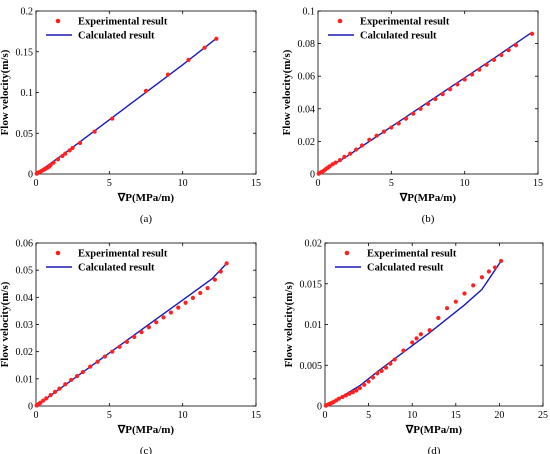 Image resolution: width=550 pixels, height=454 pixels. What do you see at coordinates (123, 254) in the screenshot?
I see `legend-label: Experimental result` at bounding box center [123, 254].